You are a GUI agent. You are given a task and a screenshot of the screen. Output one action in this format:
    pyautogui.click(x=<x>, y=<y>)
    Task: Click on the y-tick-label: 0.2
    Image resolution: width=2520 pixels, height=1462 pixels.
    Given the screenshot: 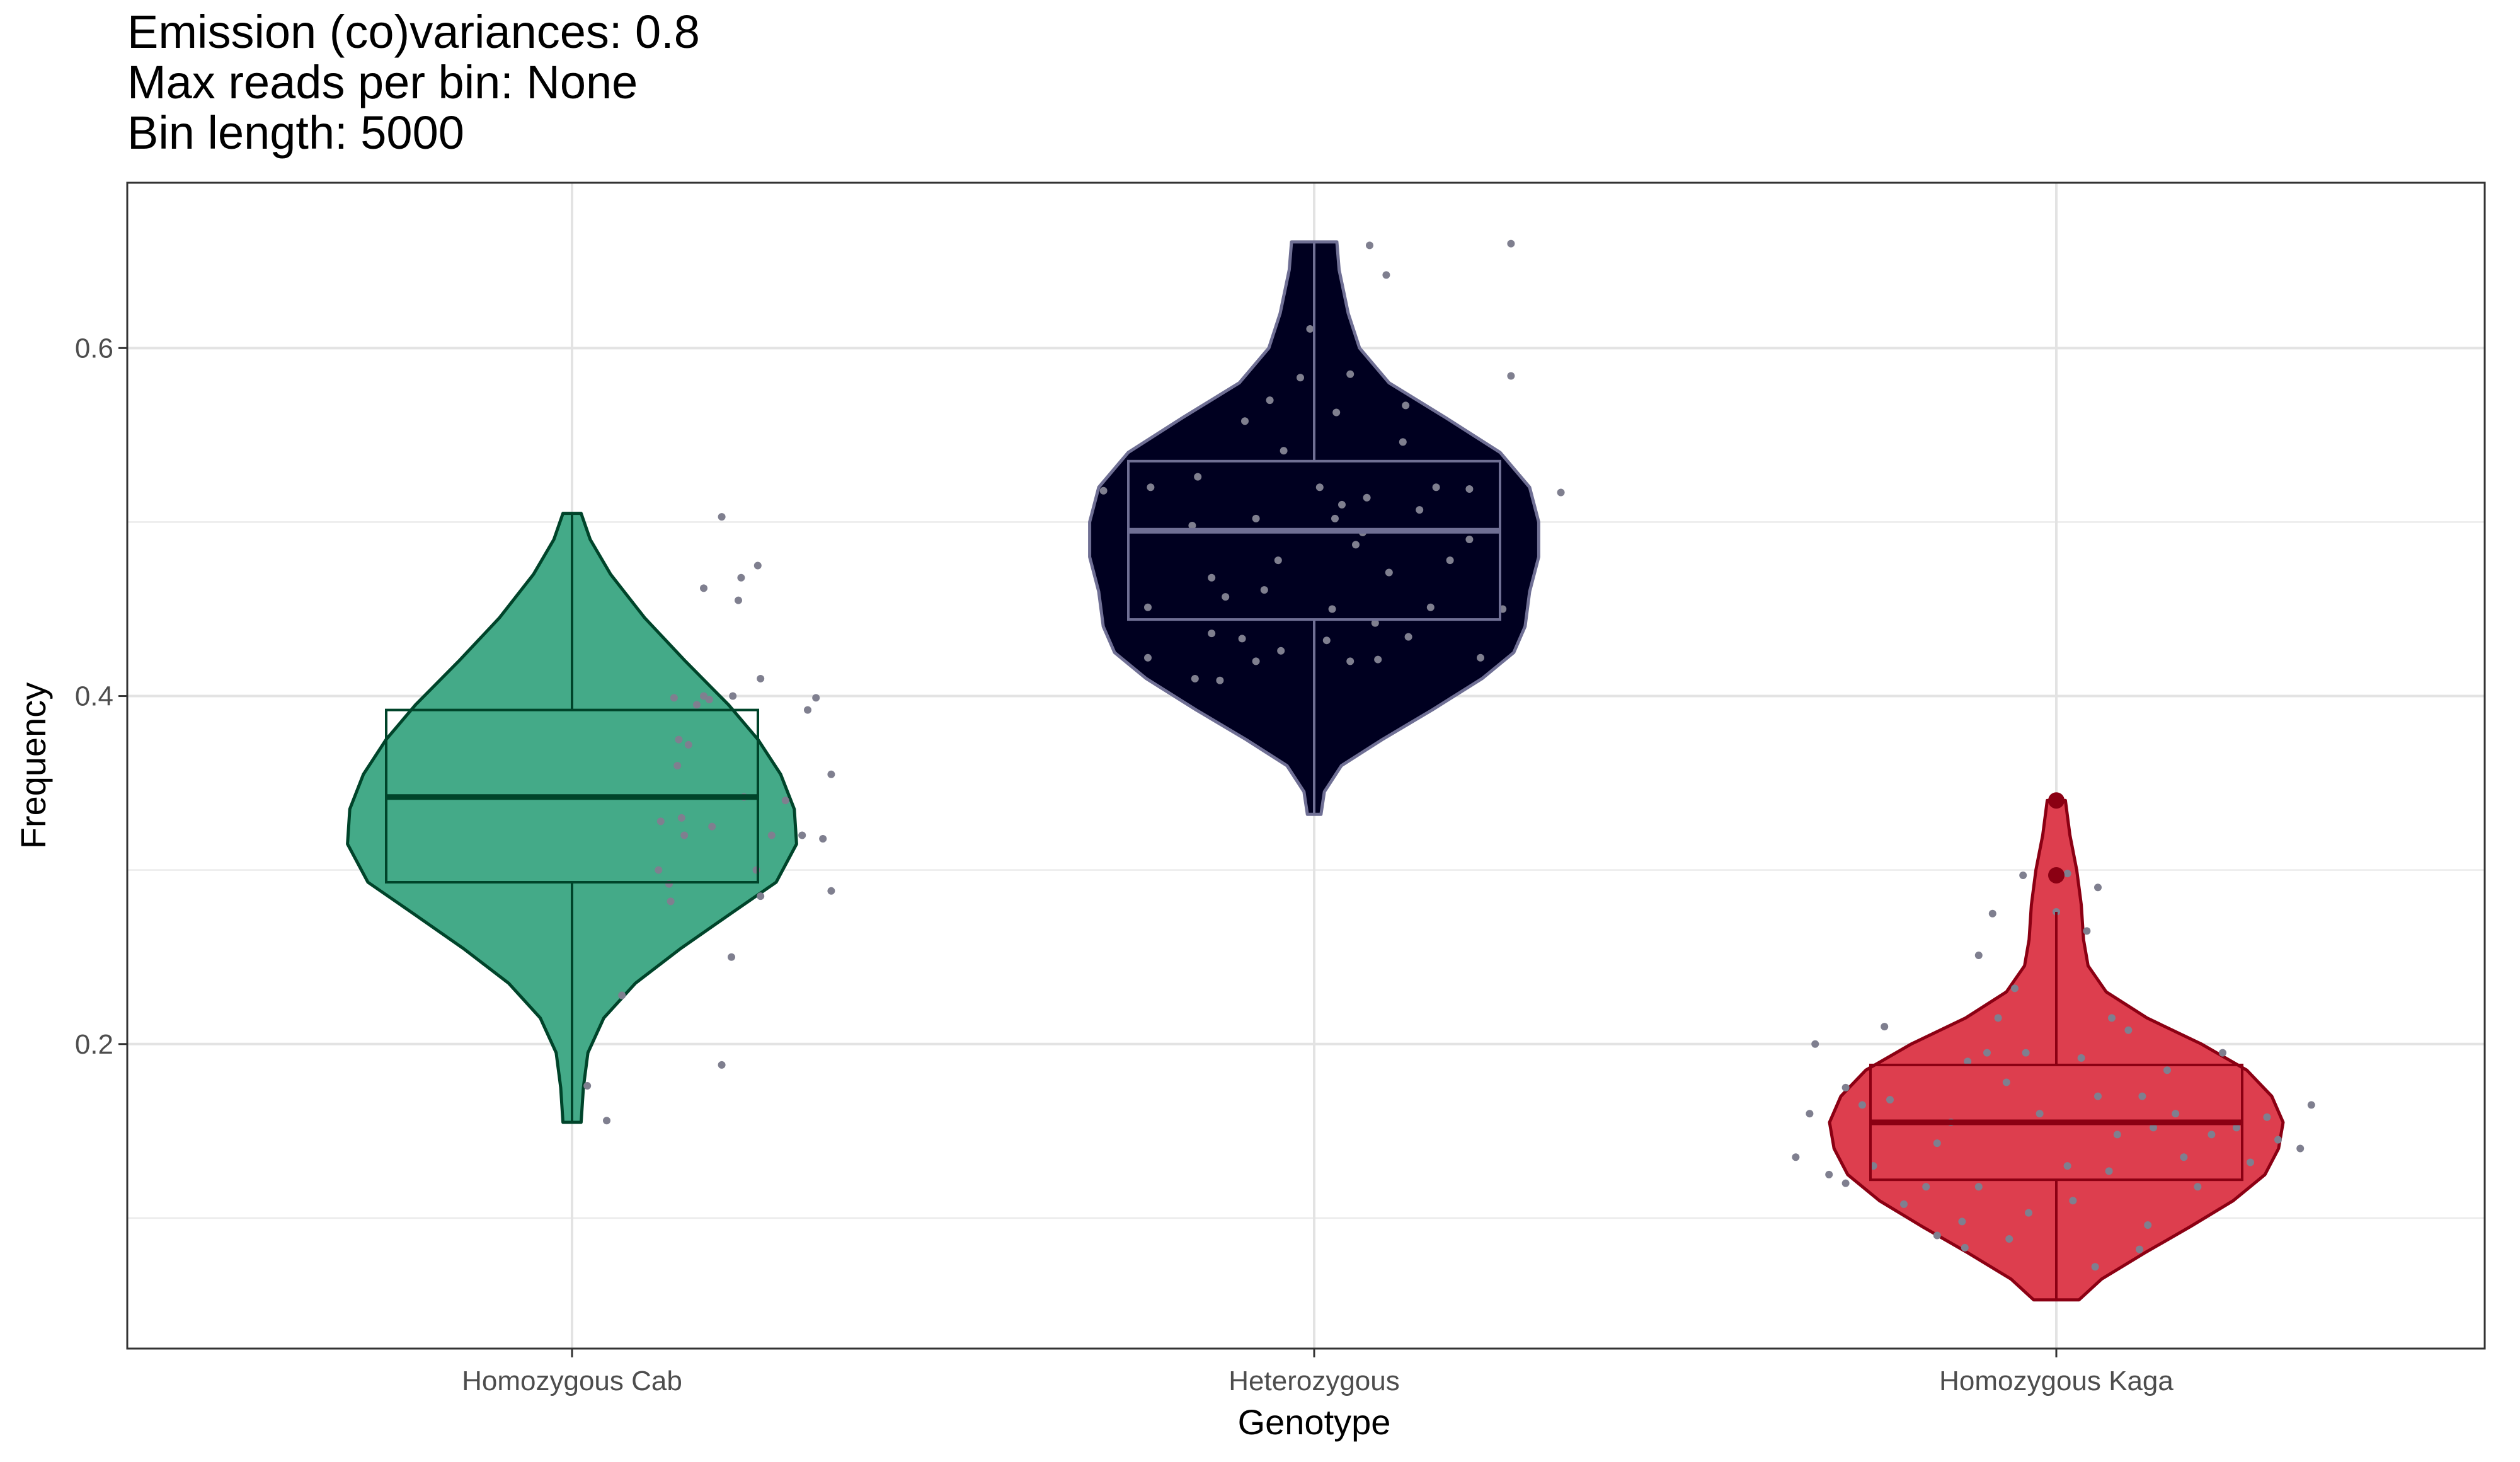 What is the action you would take?
    pyautogui.click(x=94, y=1044)
    